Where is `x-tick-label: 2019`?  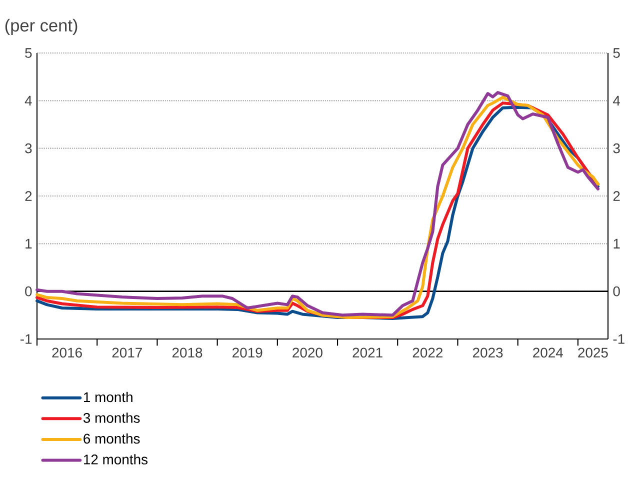
x-tick-label: 2019 is located at coordinates (247, 353).